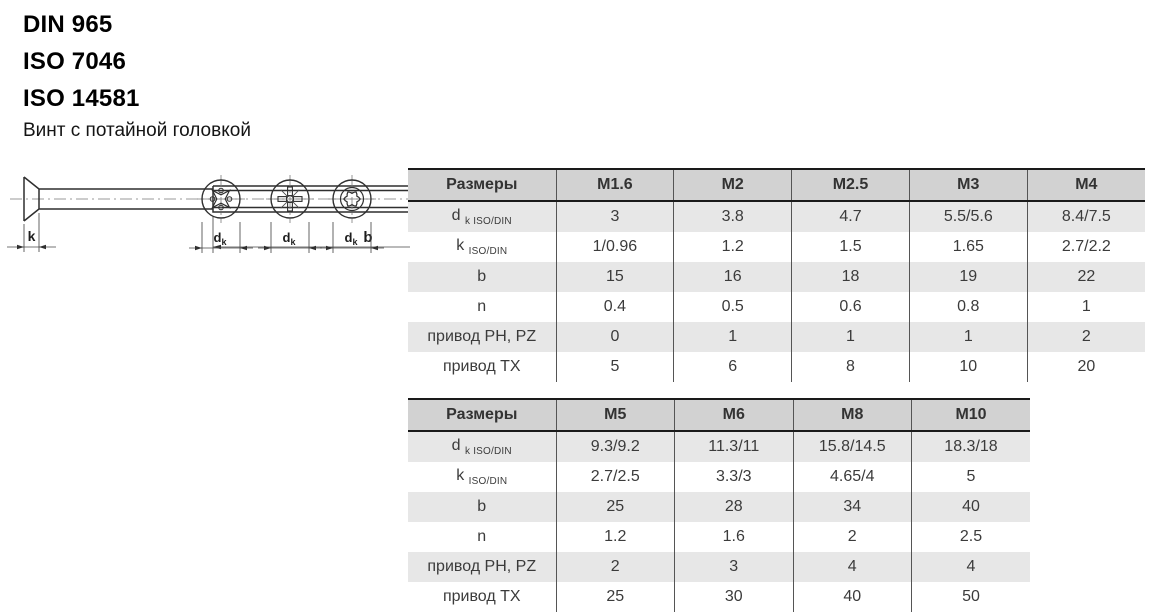  Describe the element at coordinates (460, 245) in the screenshot. I see `param-label: k` at that location.